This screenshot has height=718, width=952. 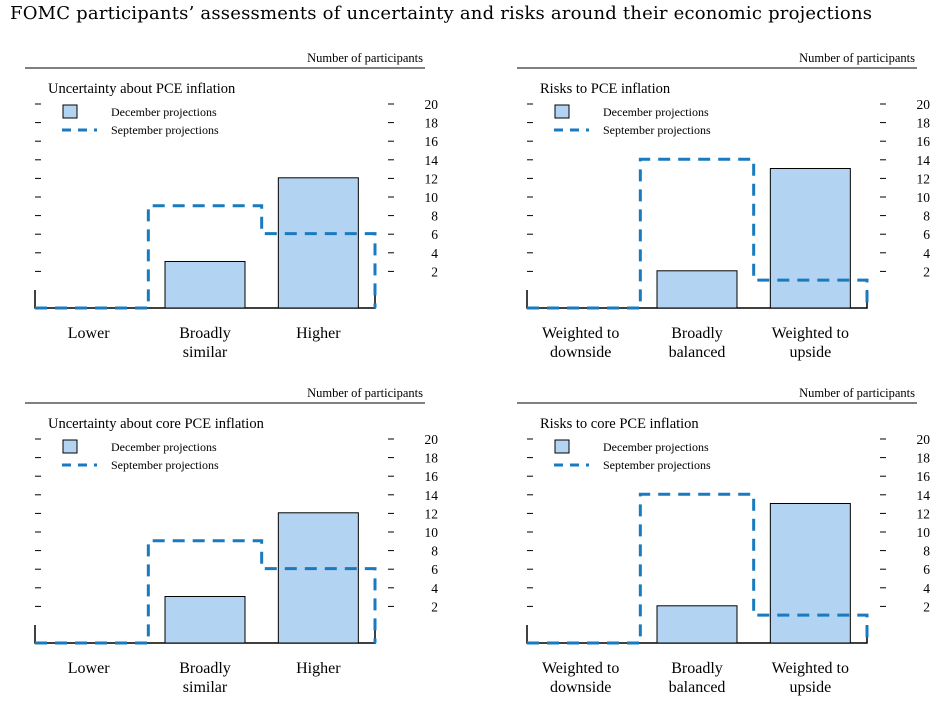 I want to click on chart-title: Uncertainty about core PCE inflation, so click(x=156, y=424).